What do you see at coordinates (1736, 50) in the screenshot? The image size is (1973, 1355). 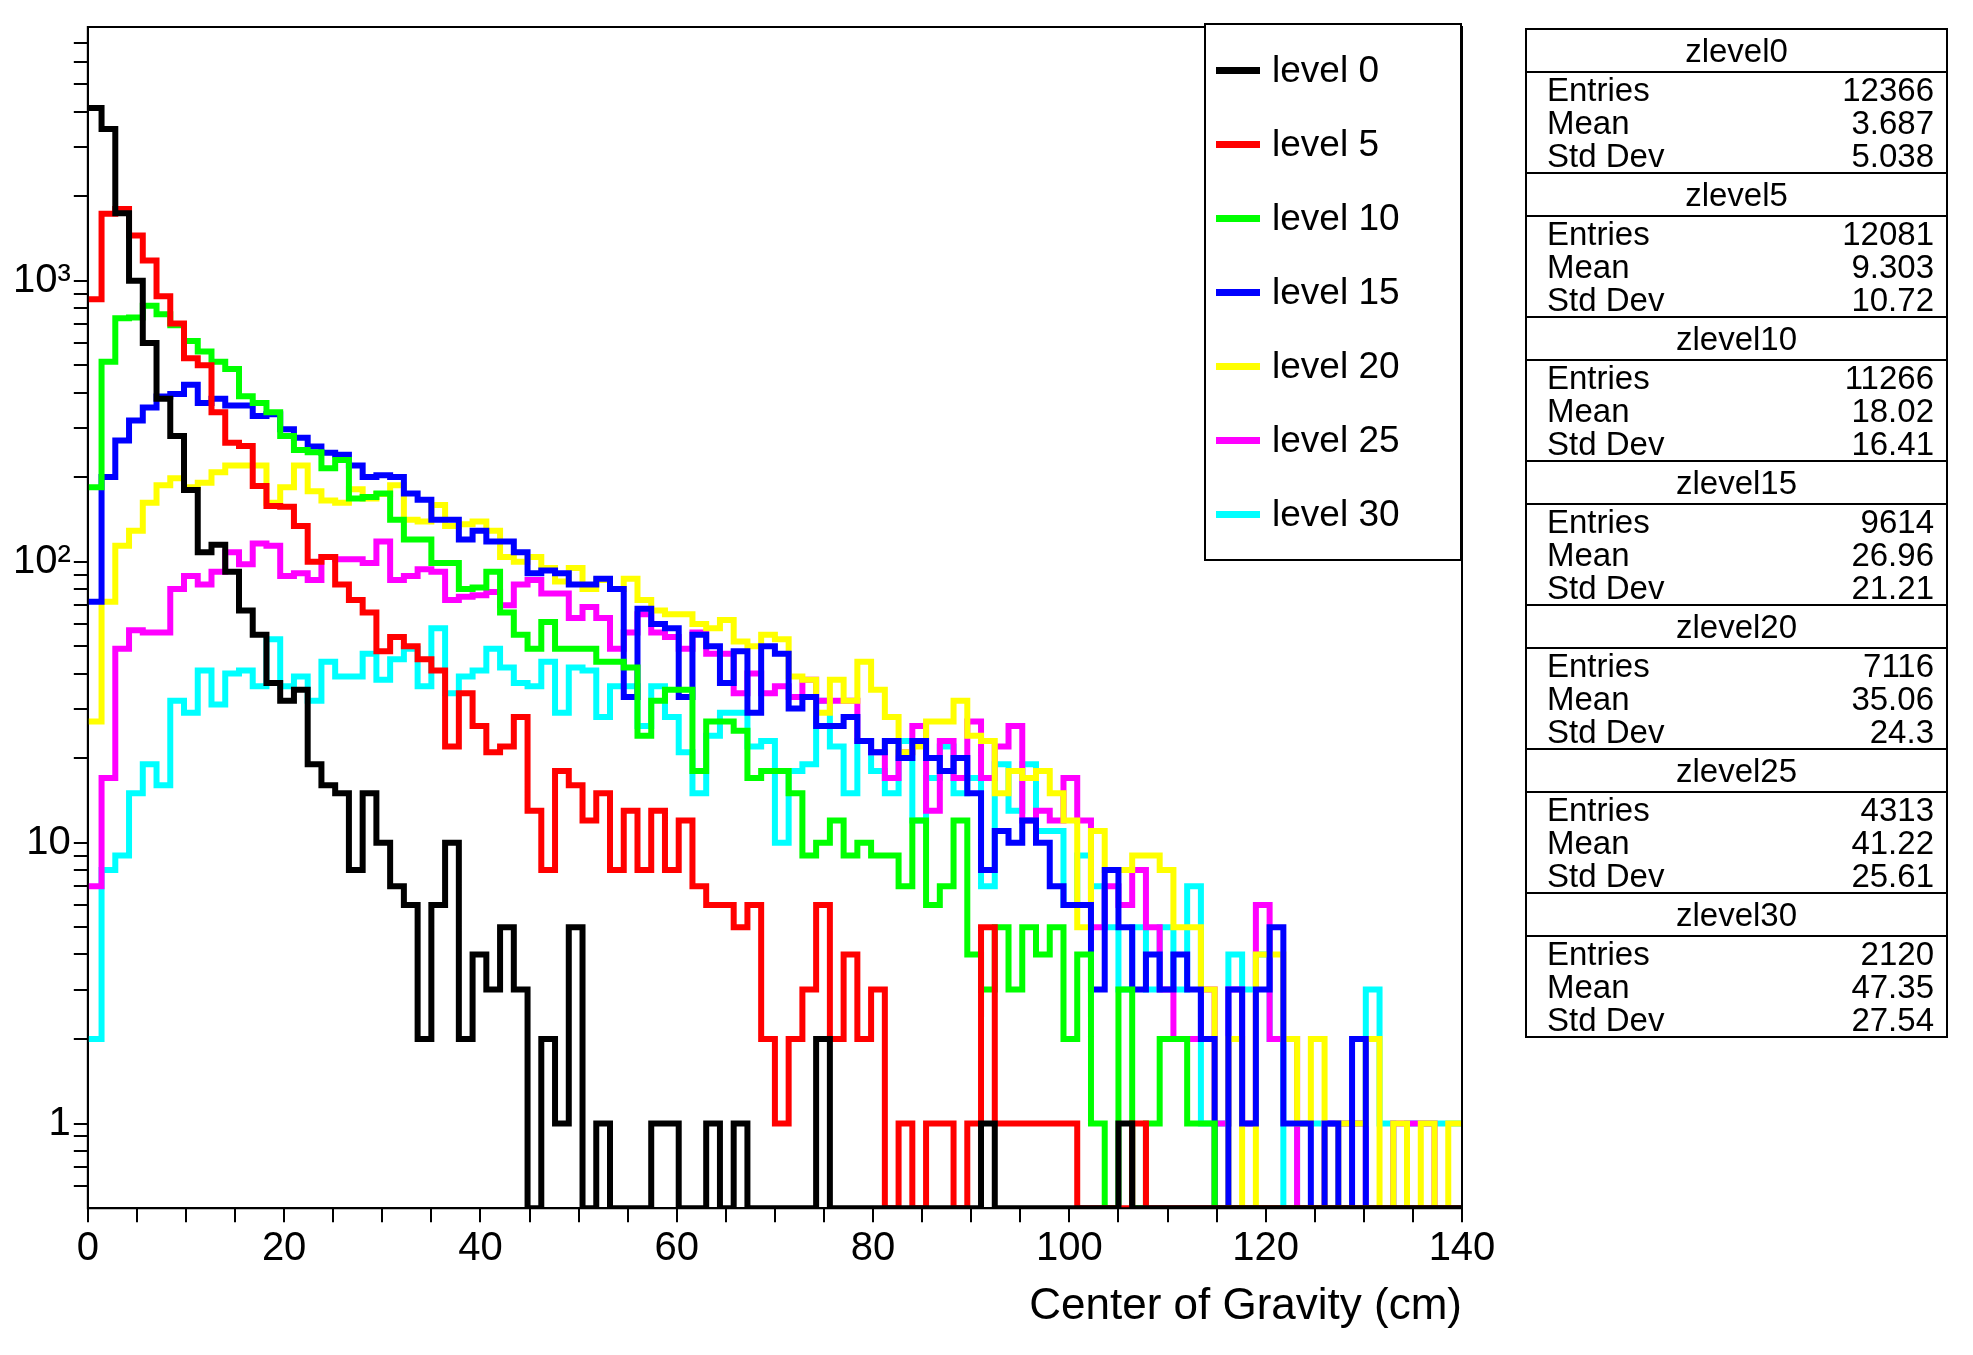 I see `text: zlevel0` at bounding box center [1736, 50].